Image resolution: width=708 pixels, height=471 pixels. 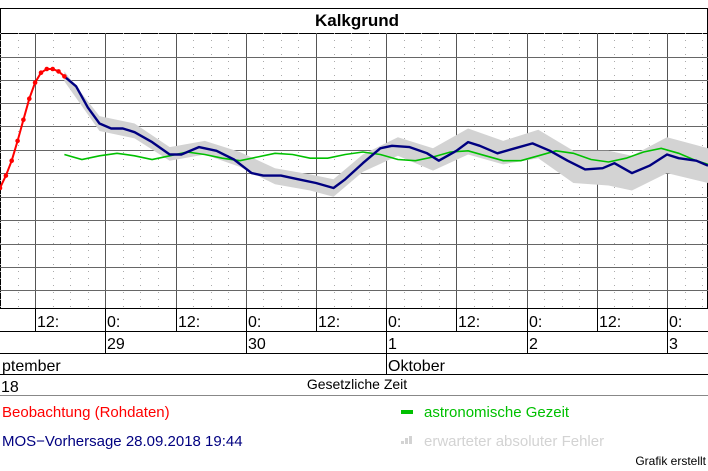 I want to click on x-day-label: 1, so click(x=392, y=344).